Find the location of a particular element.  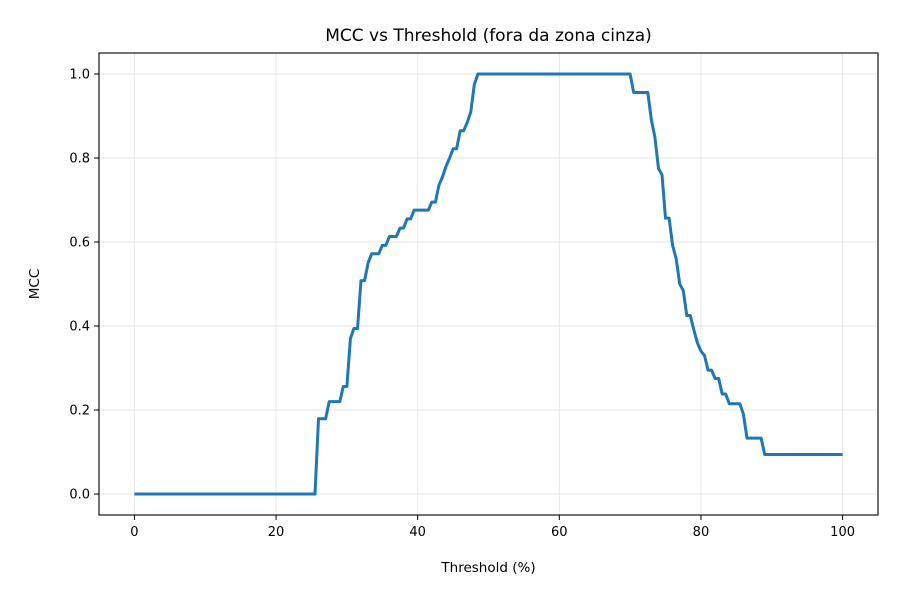

x-tick-label: 100 is located at coordinates (842, 532).